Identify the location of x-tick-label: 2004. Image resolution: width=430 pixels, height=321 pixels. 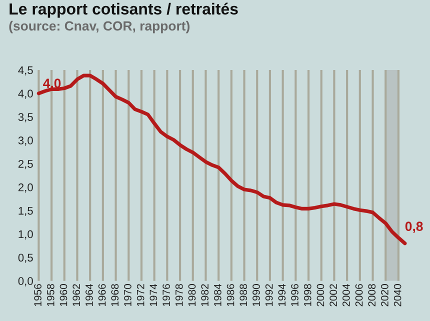
(346, 295).